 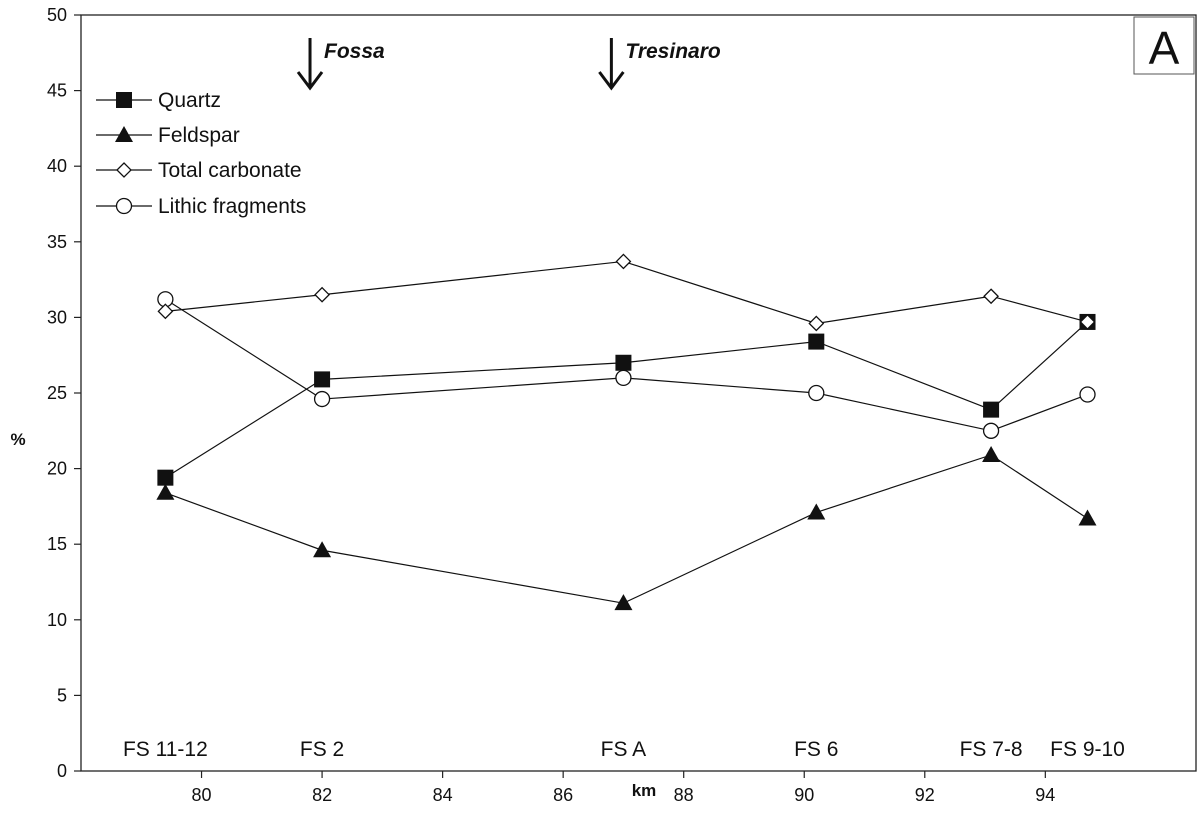 I want to click on y-axis-title: %, so click(x=17, y=439).